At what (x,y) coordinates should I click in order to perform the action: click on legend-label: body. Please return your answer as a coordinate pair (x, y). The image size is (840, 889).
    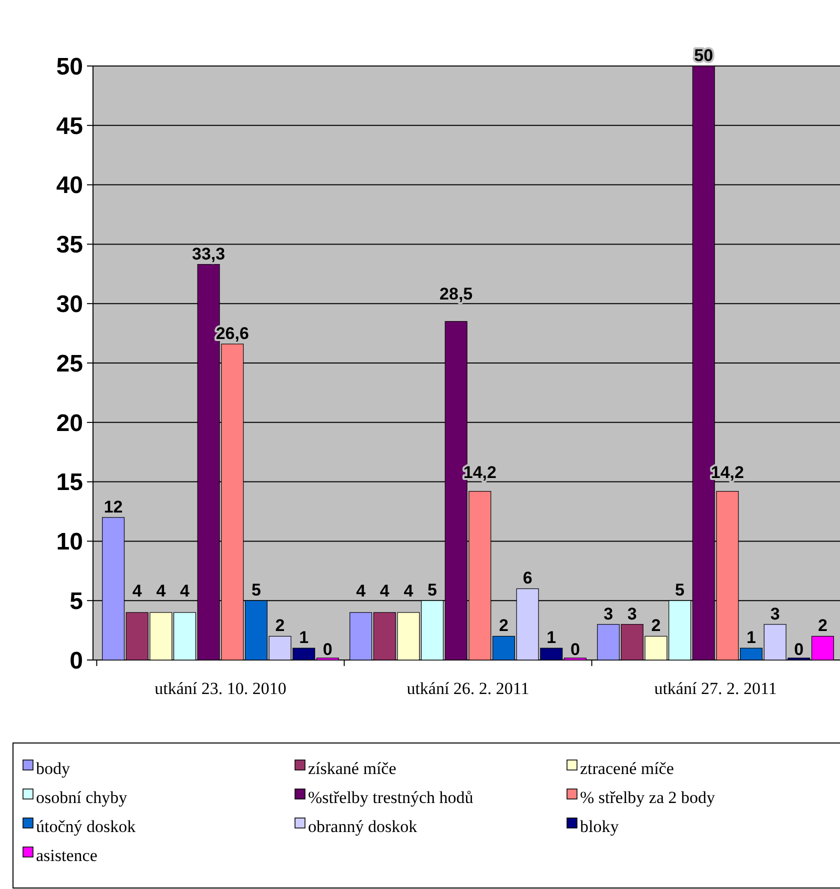
    Looking at the image, I should click on (53, 768).